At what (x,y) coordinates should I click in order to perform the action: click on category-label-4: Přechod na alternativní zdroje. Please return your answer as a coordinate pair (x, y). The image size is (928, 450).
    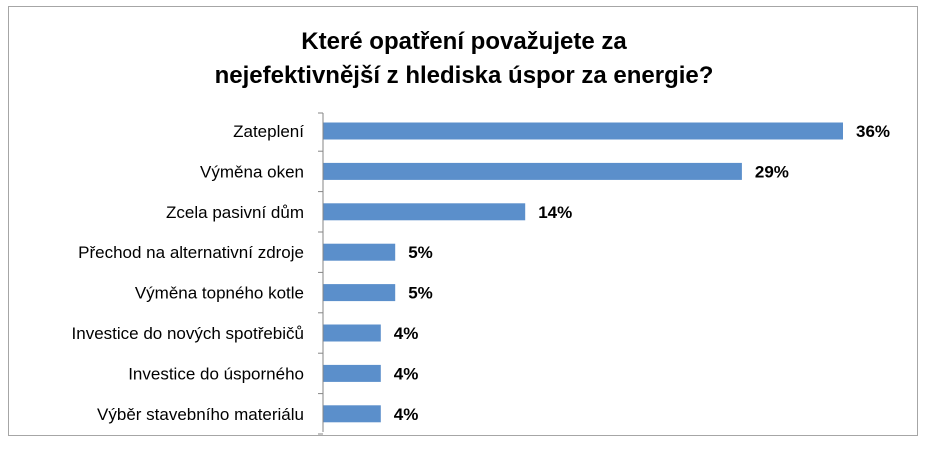
    Looking at the image, I should click on (191, 252).